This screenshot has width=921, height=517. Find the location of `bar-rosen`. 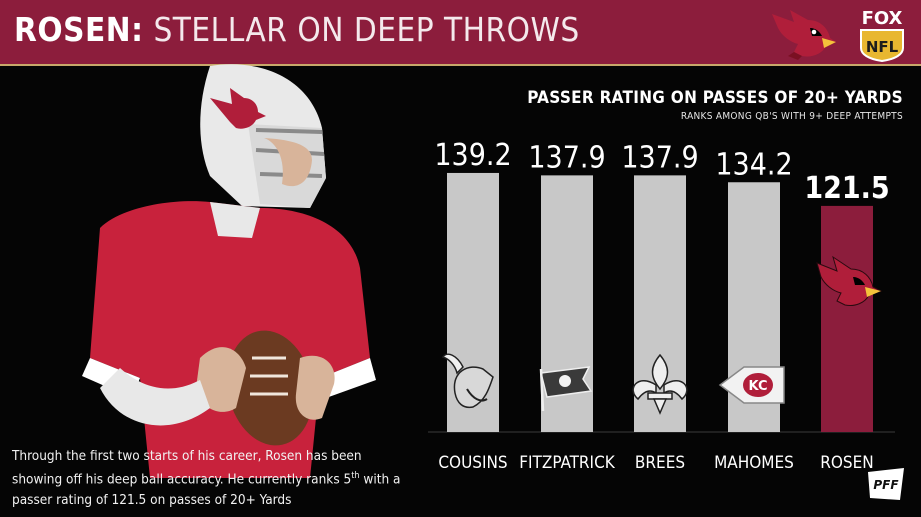

bar-rosen is located at coordinates (847, 318).